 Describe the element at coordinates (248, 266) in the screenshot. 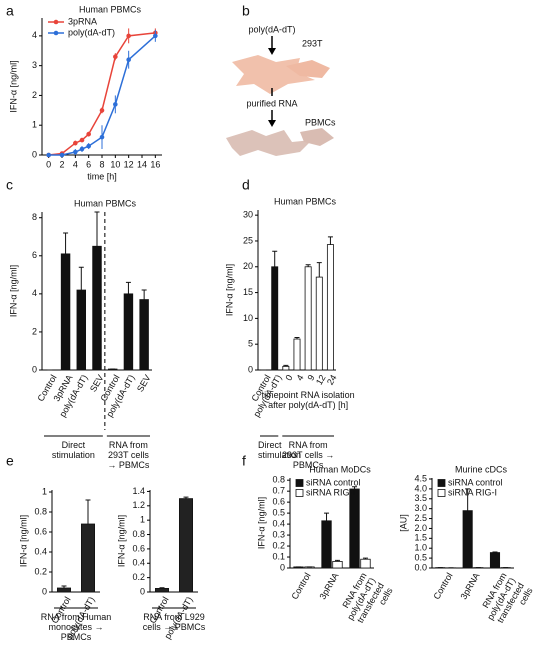

I see `y-tick-label: 20` at that location.